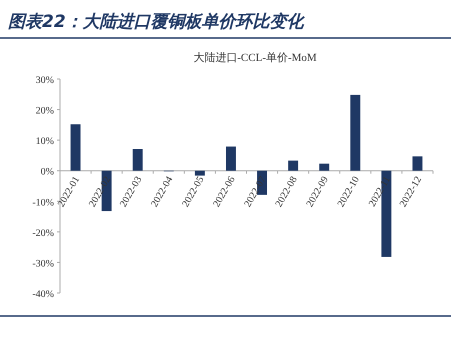 Image resolution: width=459 pixels, height=341 pixels. Describe the element at coordinates (43, 294) in the screenshot. I see `y-tick-label: -40%` at that location.